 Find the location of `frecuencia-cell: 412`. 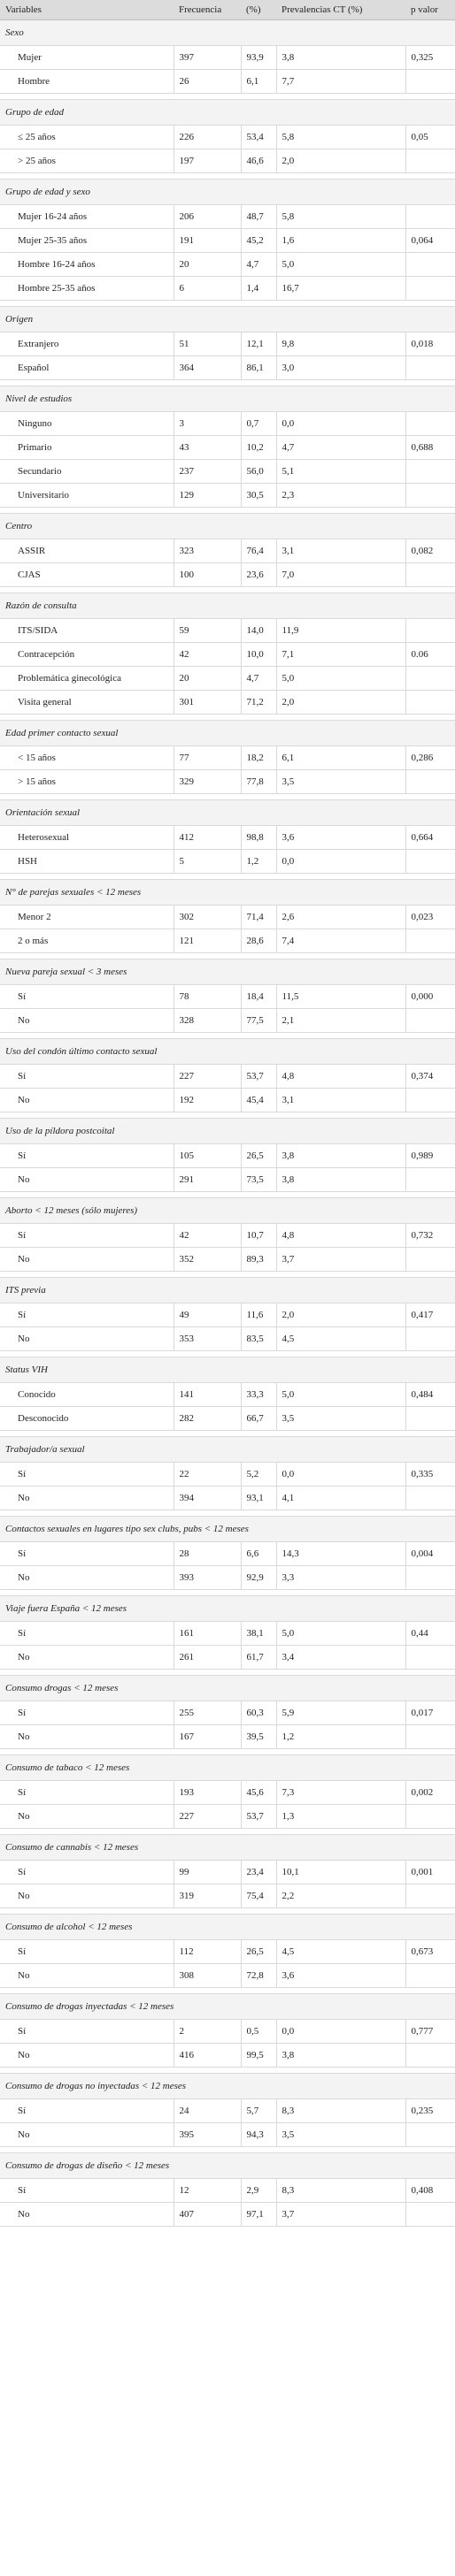

frecuencia-cell: 412 is located at coordinates (207, 837).